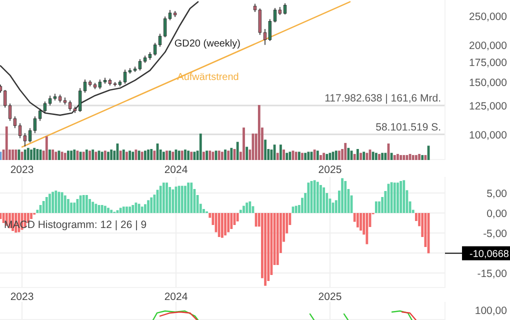 The width and height of the screenshot is (510, 320). Describe the element at coordinates (22, 170) in the screenshot. I see `x-tick-label: 2023` at that location.